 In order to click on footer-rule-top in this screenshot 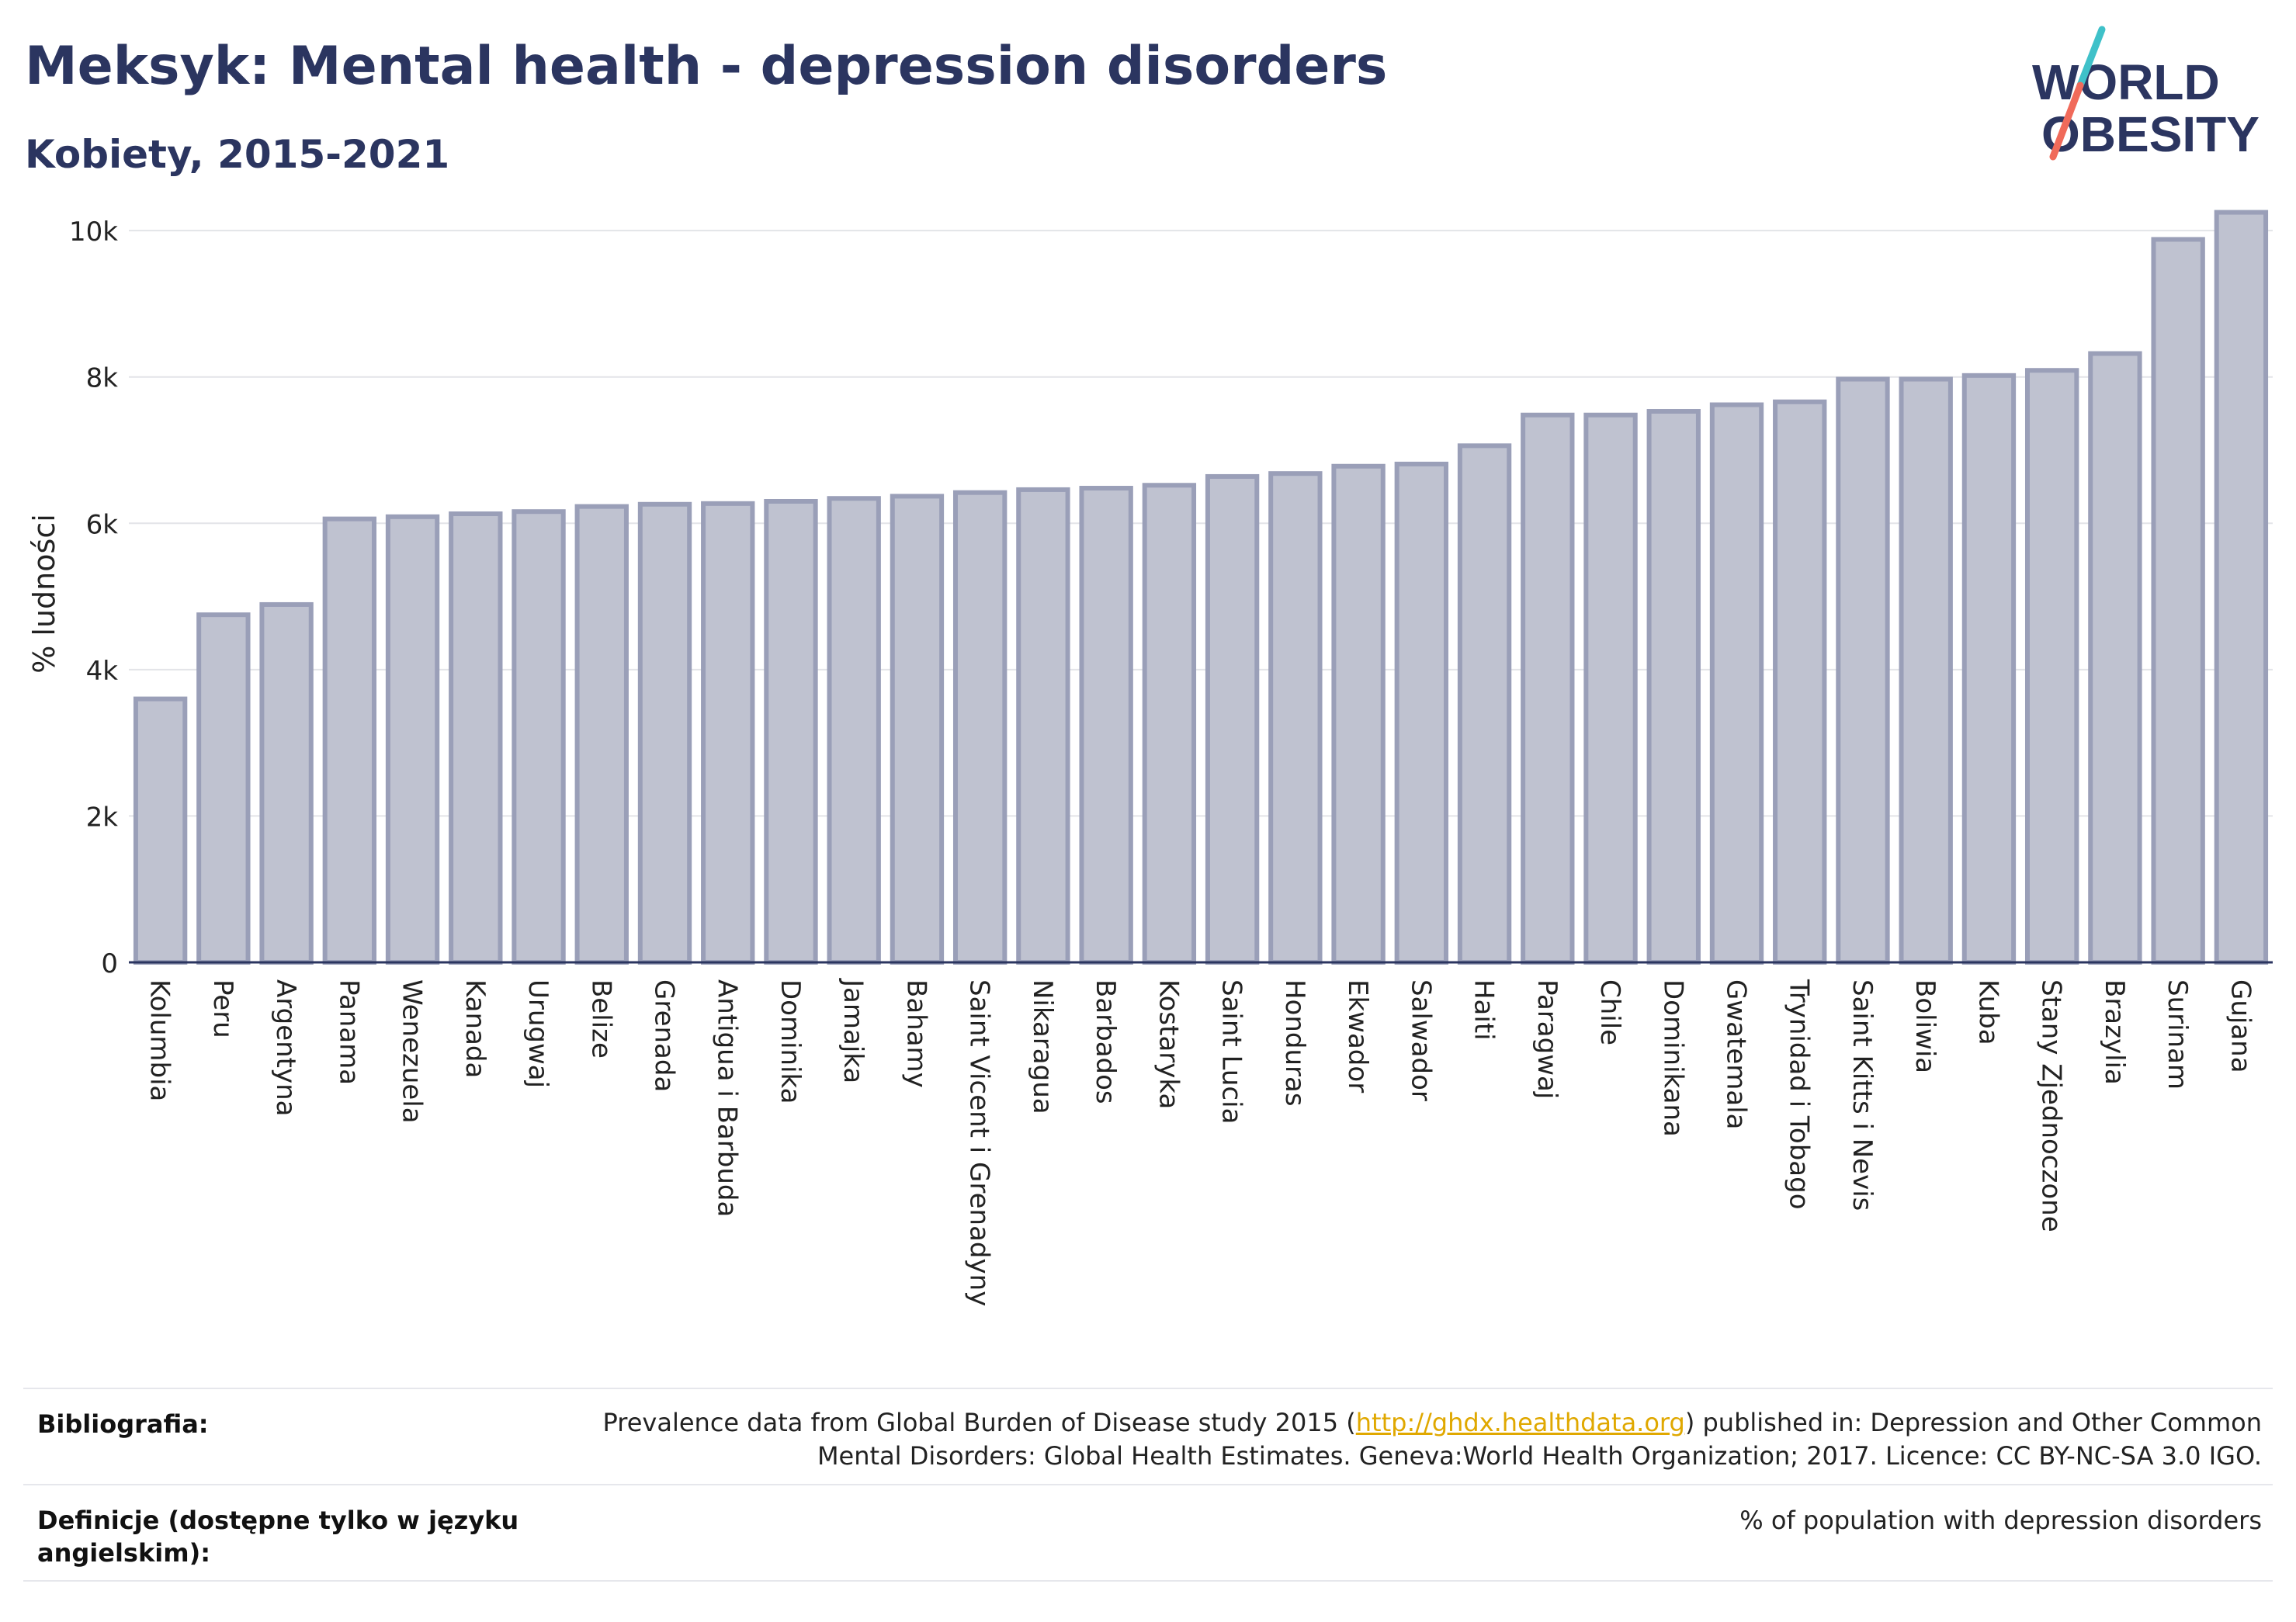, I will do `click(1148, 1388)`.